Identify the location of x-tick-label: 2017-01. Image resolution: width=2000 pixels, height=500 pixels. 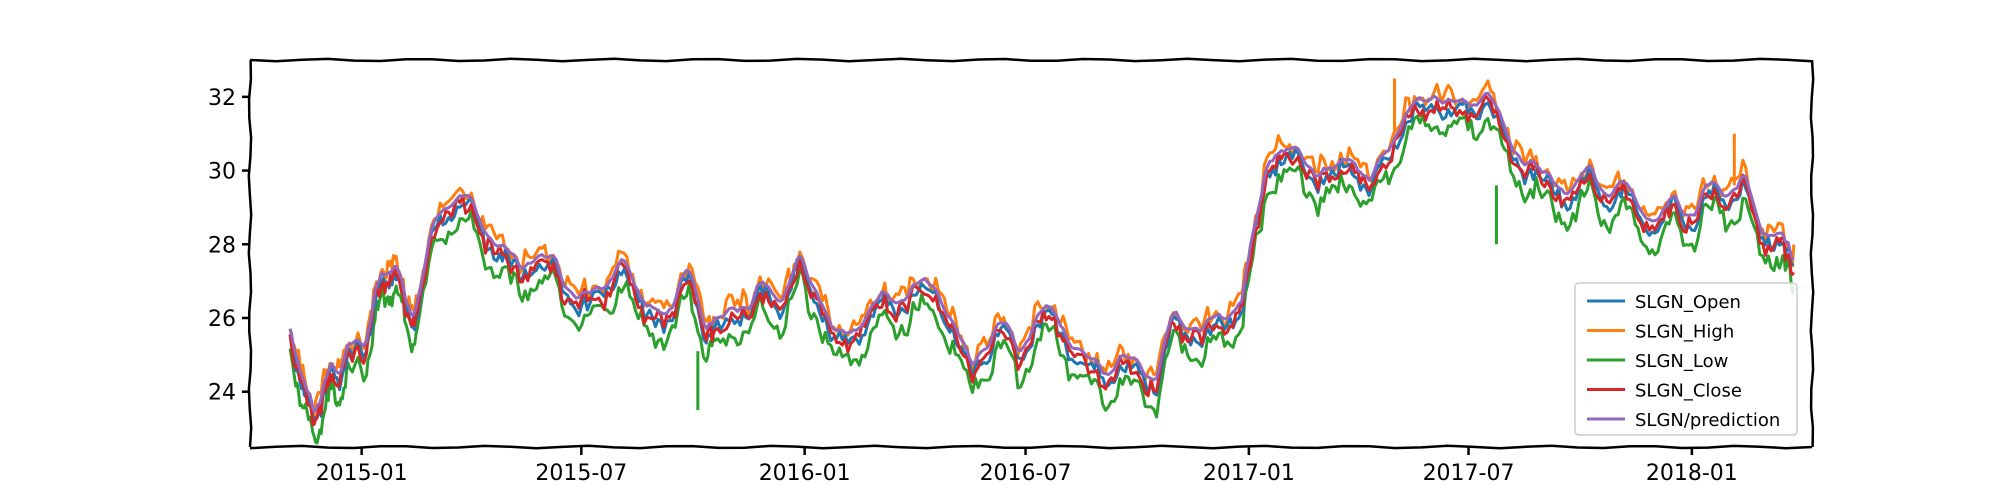
(1249, 473).